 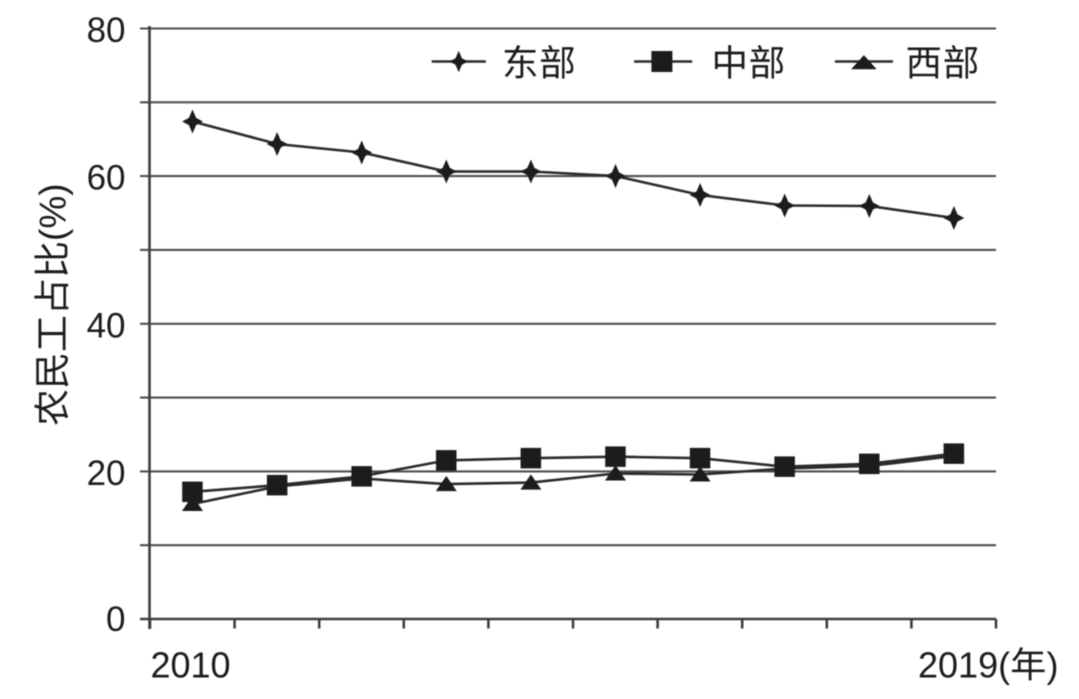 I want to click on svg-text: 2019(, so click(x=964, y=665).